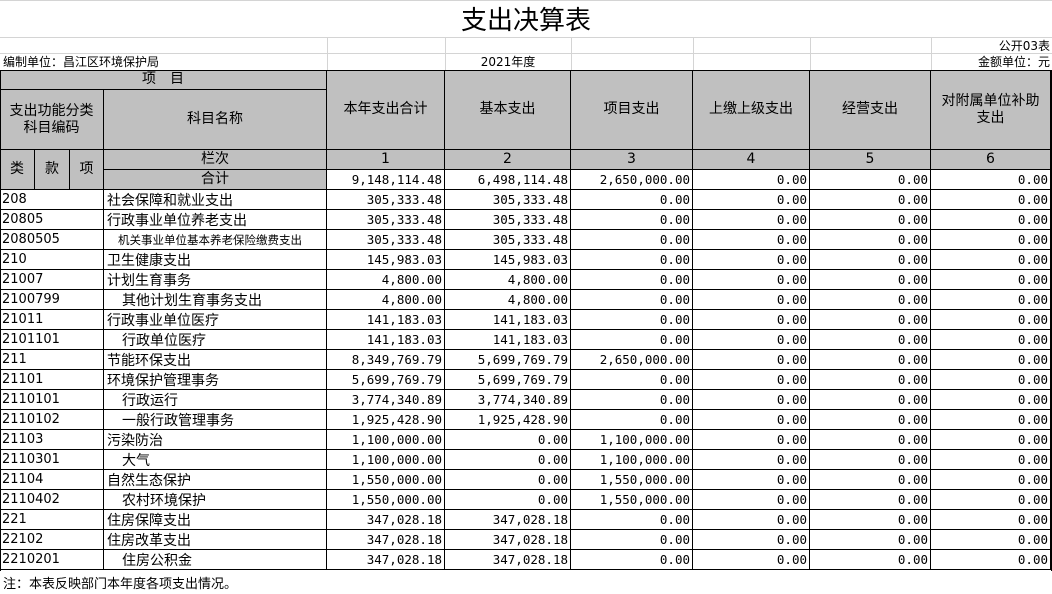 The height and width of the screenshot is (594, 1052). Describe the element at coordinates (52, 320) in the screenshot. I see `row-code: 21011` at that location.